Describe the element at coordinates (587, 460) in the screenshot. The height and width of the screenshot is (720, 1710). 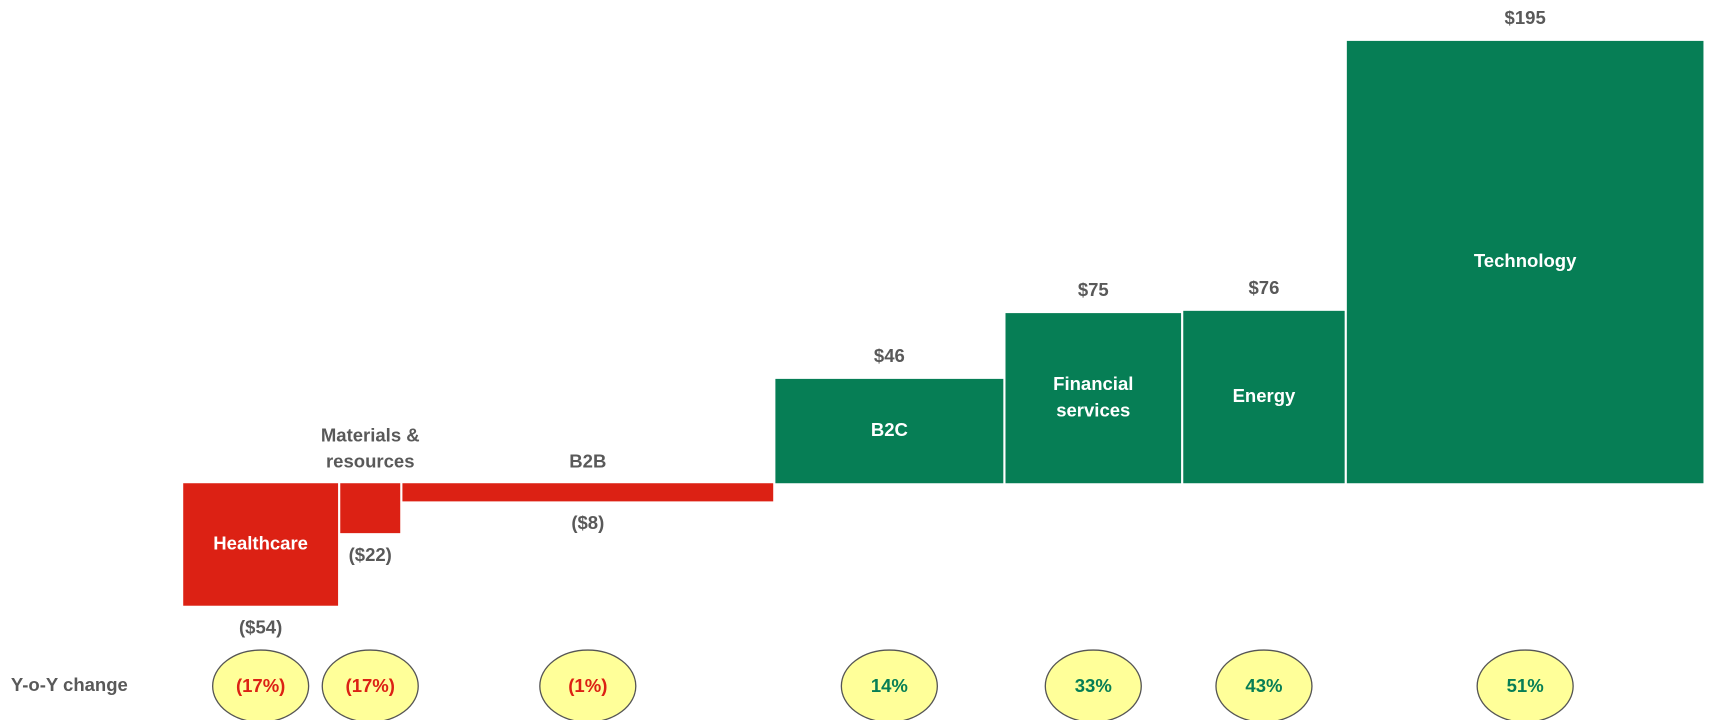
I see `category-label: B2B` at that location.